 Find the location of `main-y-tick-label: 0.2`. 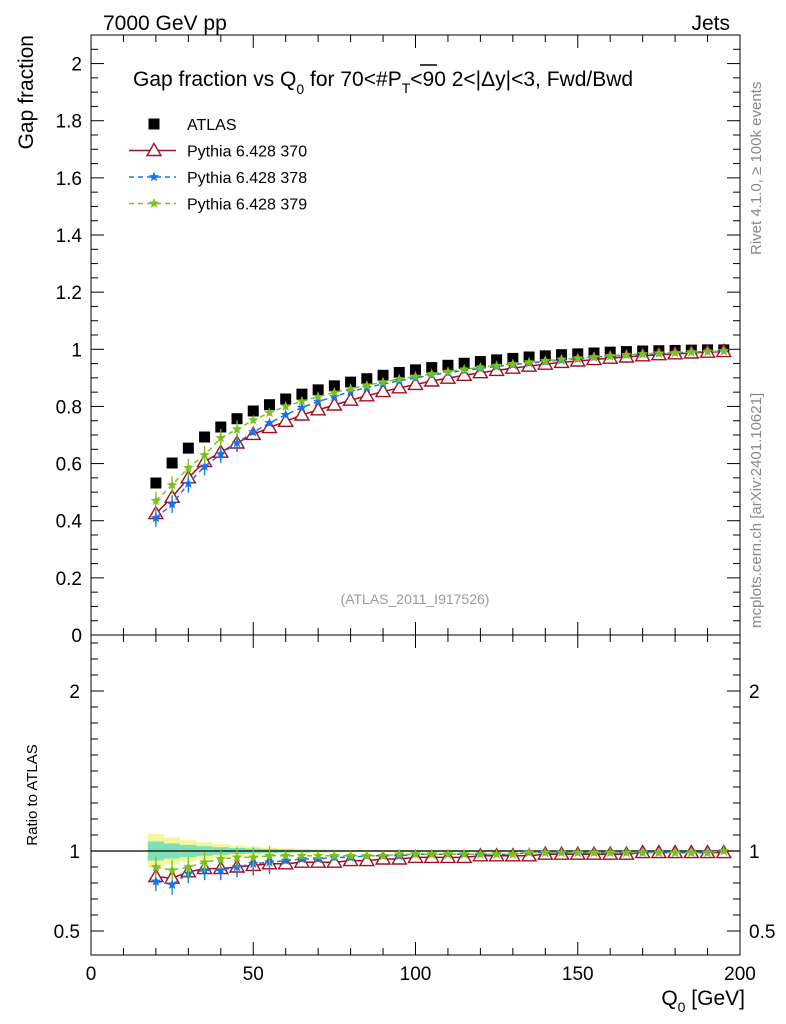

main-y-tick-label: 0.2 is located at coordinates (69, 579).